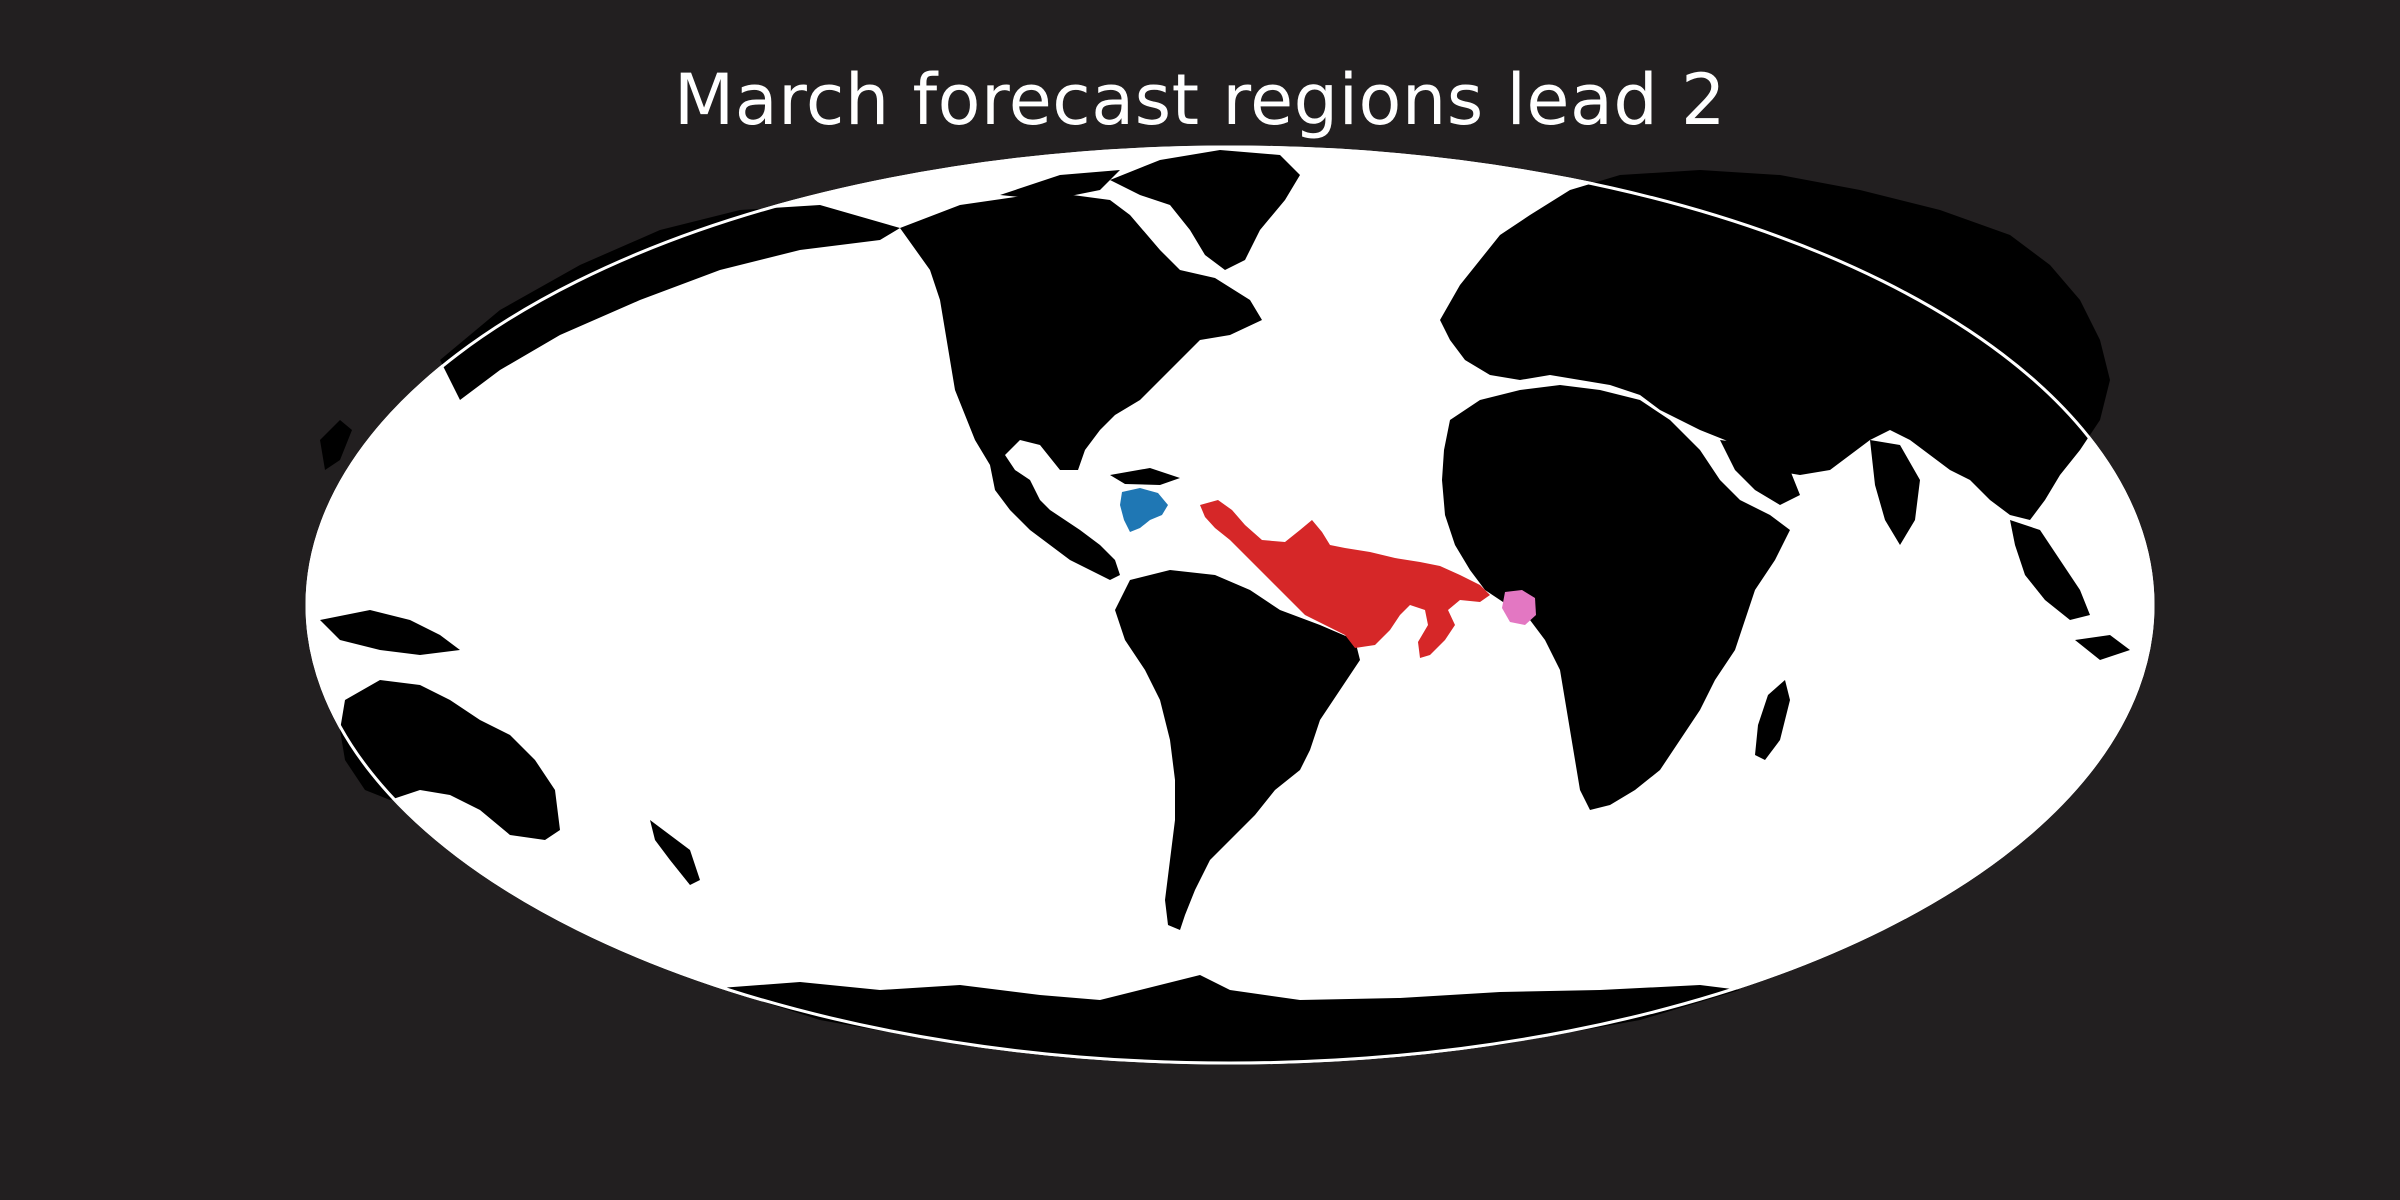 The width and height of the screenshot is (2400, 1200). I want to click on landmass-new-zealand, so click(675, 852).